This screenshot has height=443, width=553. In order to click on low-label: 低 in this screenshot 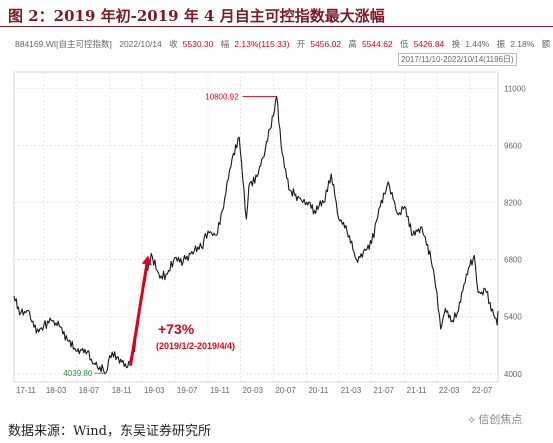, I will do `click(404, 44)`.